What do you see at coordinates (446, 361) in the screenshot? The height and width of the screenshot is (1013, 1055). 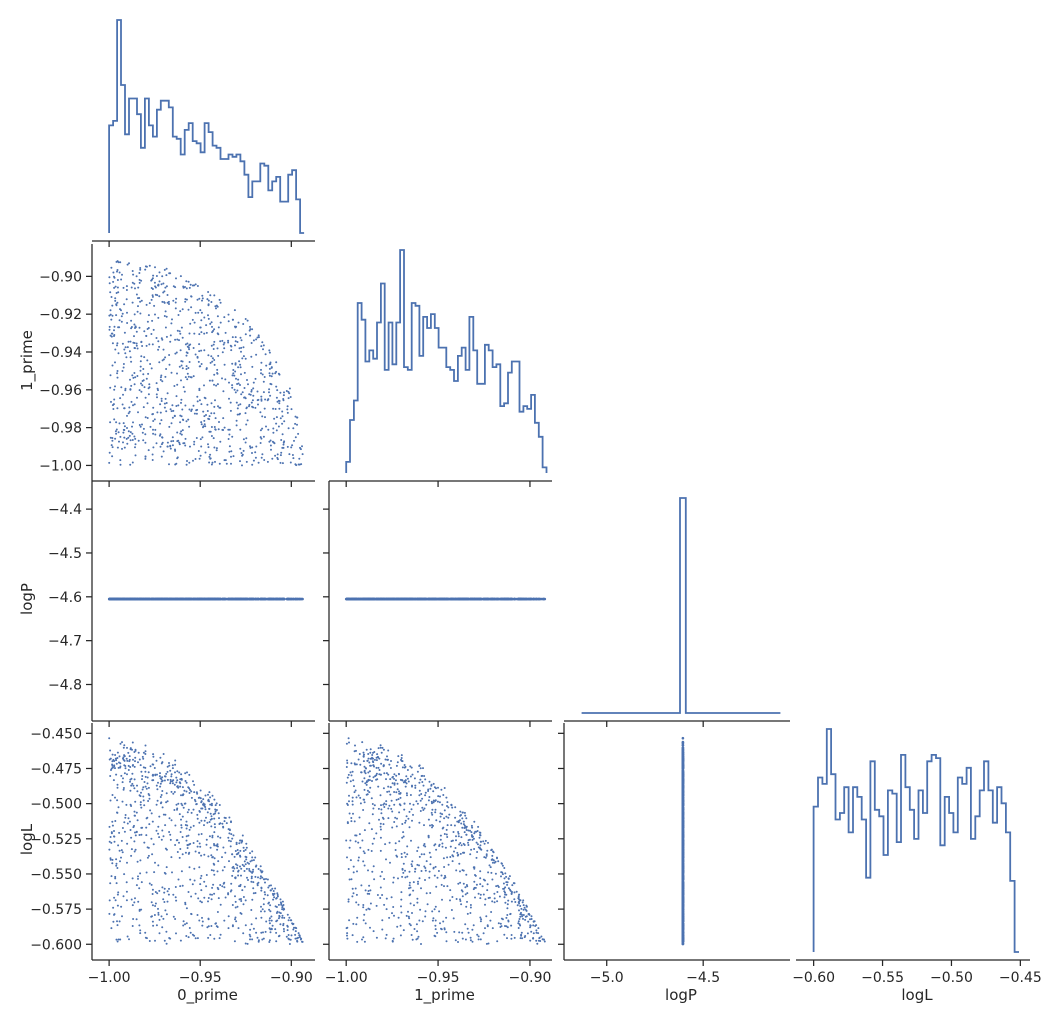 I see `histogram-1_prime` at bounding box center [446, 361].